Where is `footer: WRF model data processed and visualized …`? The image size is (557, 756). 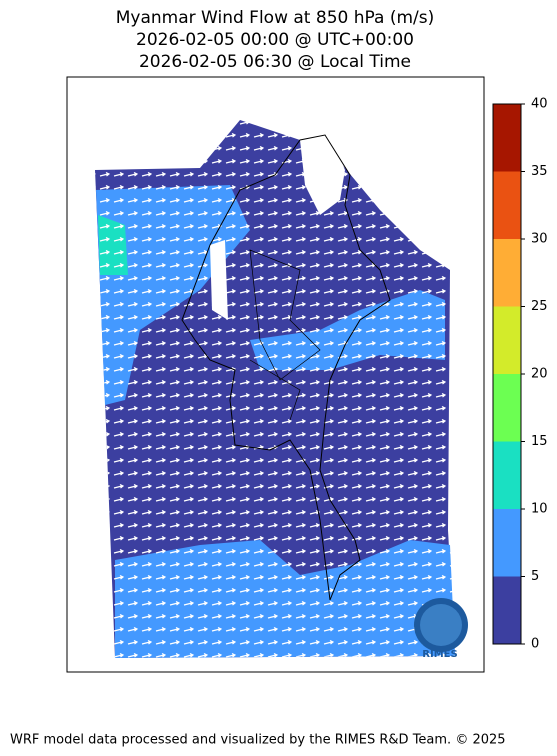 footer: WRF model data processed and visualized … is located at coordinates (258, 740).